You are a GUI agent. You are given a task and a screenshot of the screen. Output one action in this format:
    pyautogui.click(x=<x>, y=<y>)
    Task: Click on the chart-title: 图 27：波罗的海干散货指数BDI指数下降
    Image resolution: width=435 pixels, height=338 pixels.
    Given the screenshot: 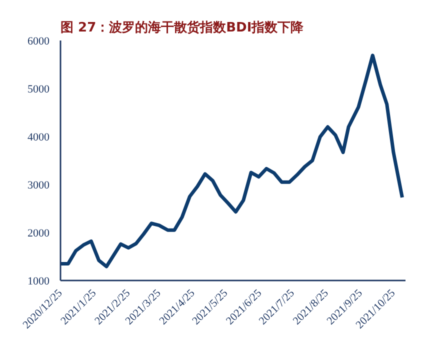 What is the action you would take?
    pyautogui.click(x=182, y=28)
    